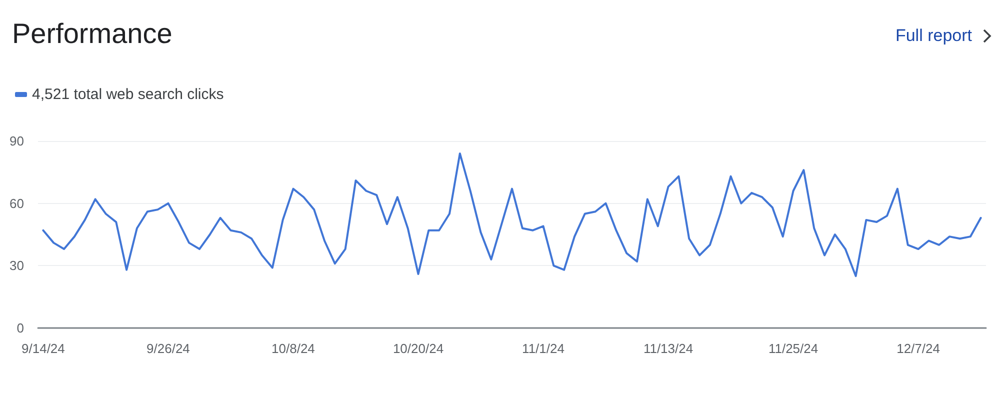  Describe the element at coordinates (128, 94) in the screenshot. I see `legend-label: 4,521 total web search clicks` at that location.